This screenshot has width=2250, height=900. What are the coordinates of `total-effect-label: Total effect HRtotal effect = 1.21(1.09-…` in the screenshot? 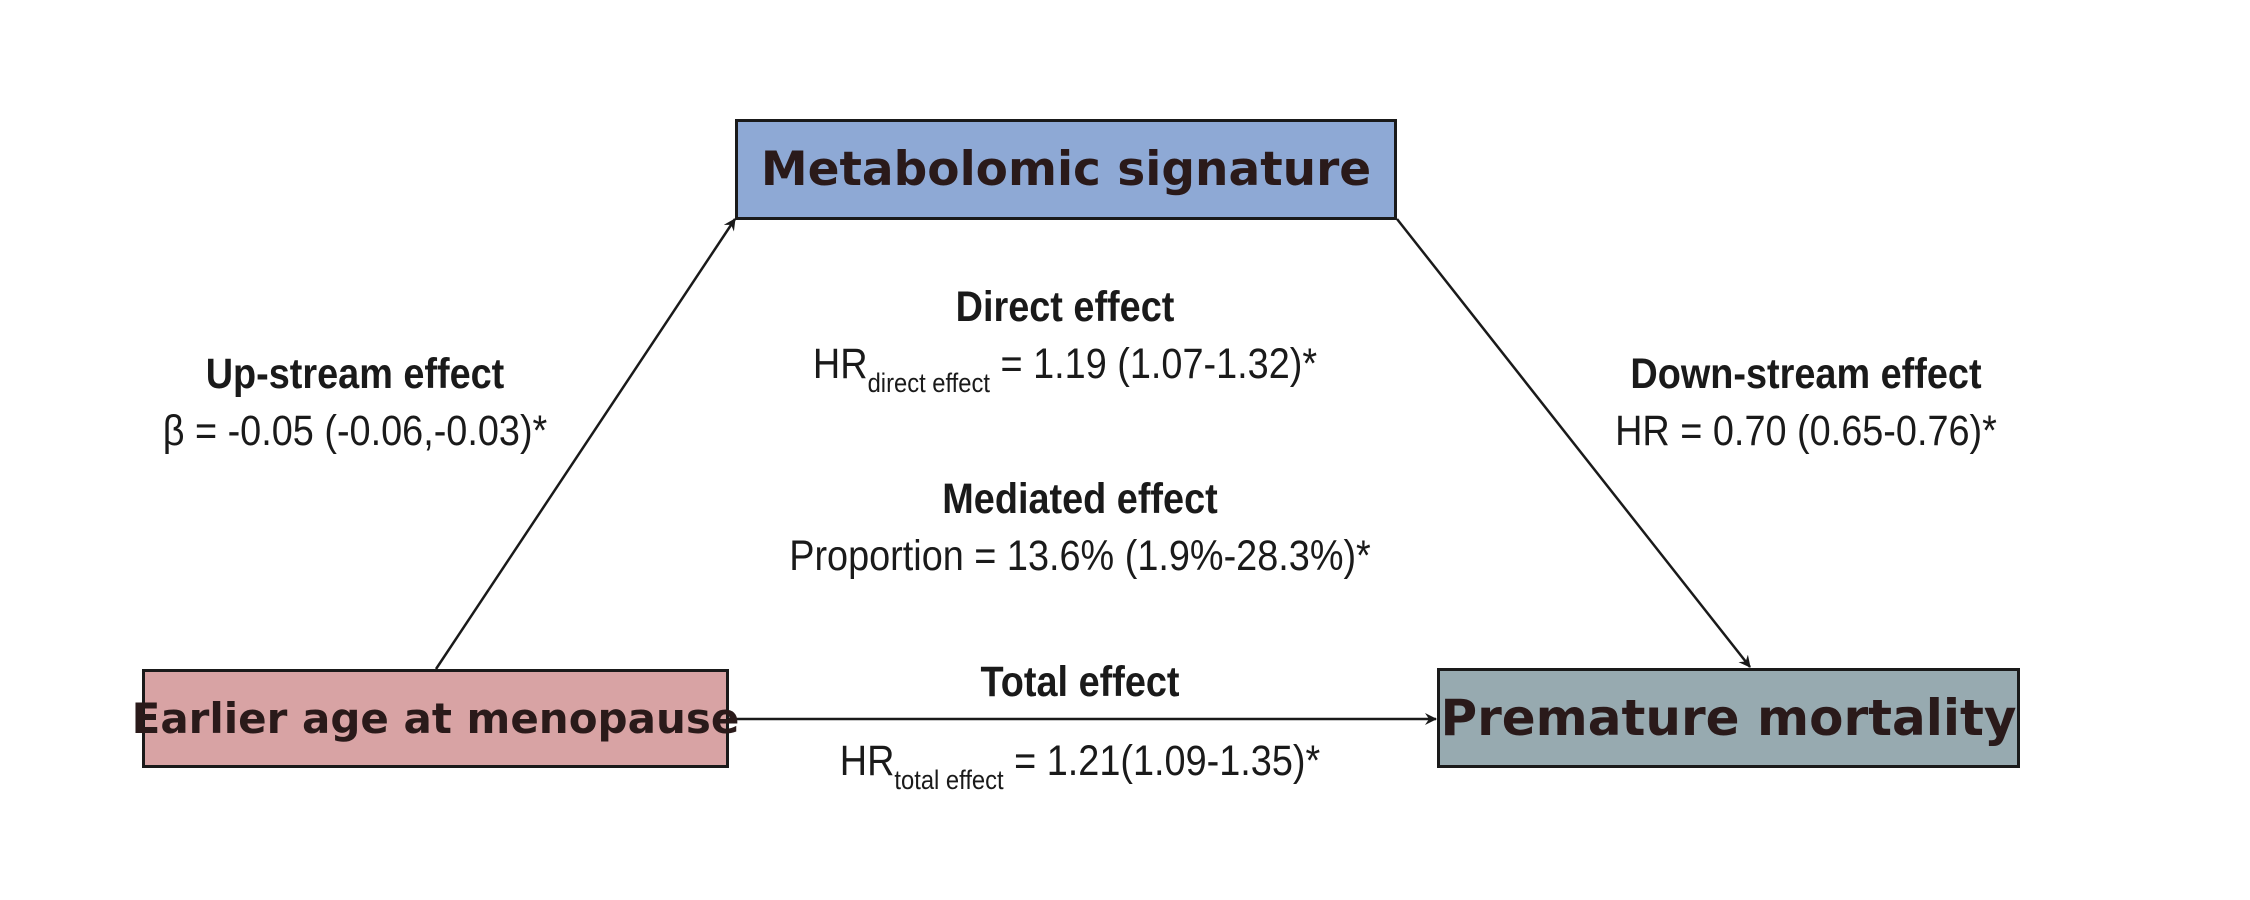 It's located at (1080, 726).